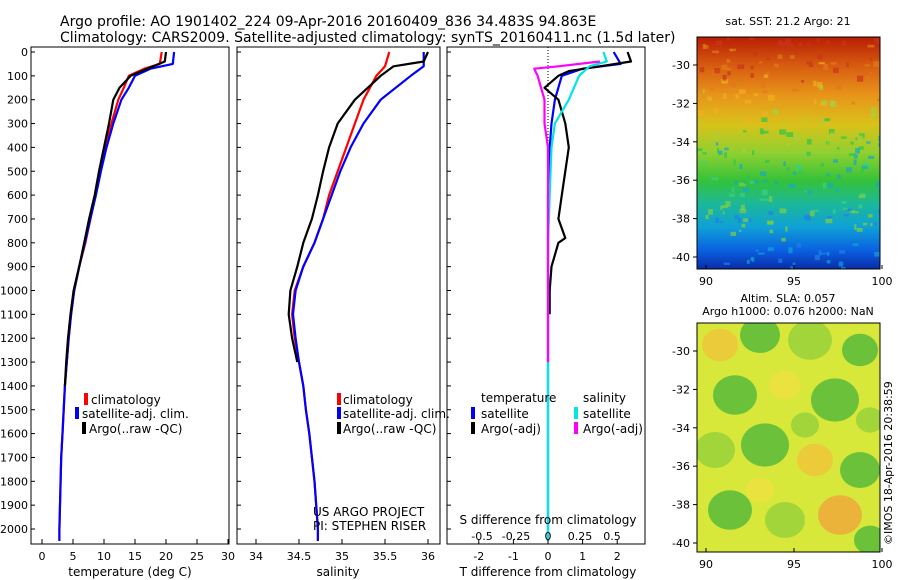  What do you see at coordinates (607, 414) in the screenshot?
I see `legend-label-sal-satellite: satellite` at bounding box center [607, 414].